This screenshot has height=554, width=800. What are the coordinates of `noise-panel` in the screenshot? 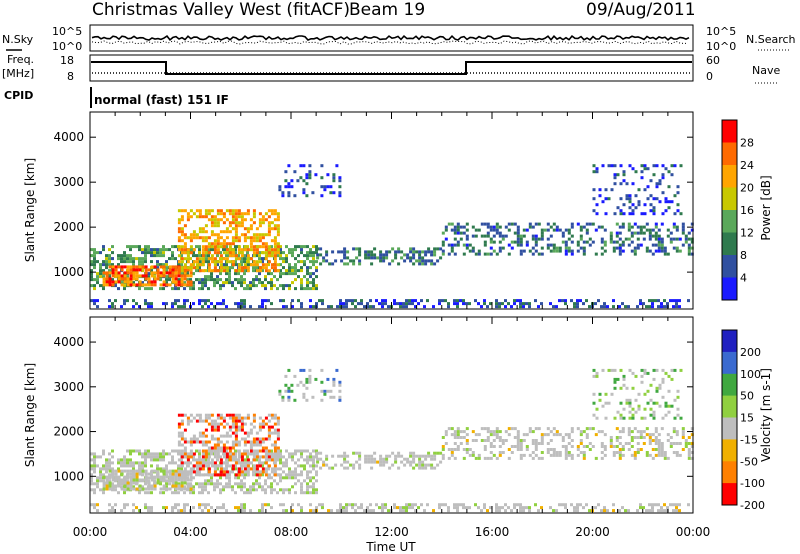 It's located at (391, 38).